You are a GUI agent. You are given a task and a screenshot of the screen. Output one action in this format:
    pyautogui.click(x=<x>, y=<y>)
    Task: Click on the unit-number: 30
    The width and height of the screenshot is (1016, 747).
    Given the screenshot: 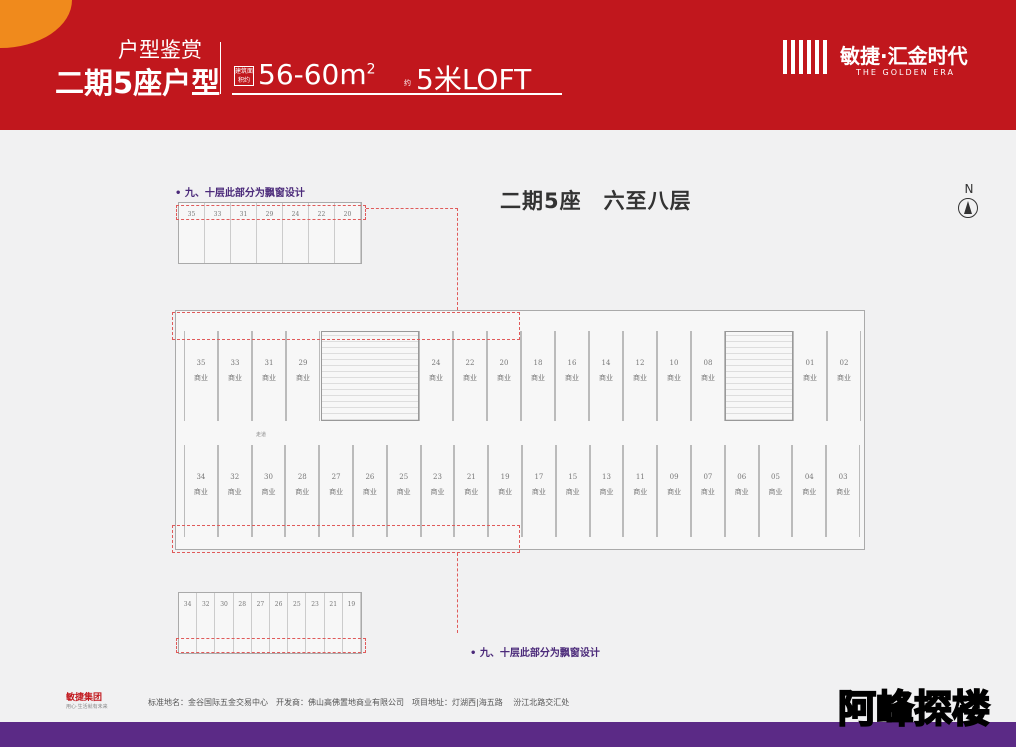 What is the action you would take?
    pyautogui.click(x=268, y=477)
    